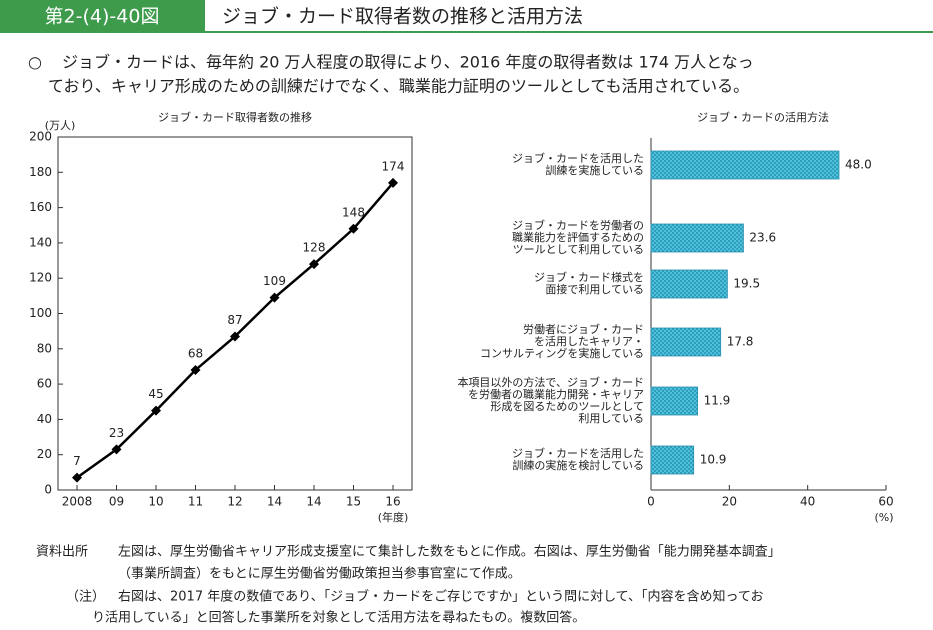 This screenshot has width=933, height=630. Describe the element at coordinates (155, 502) in the screenshot. I see `x-tick-label: 10` at that location.